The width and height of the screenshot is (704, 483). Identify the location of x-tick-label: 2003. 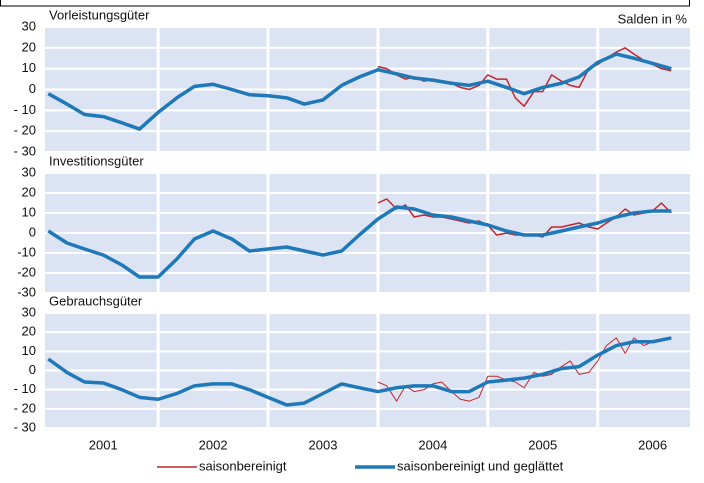
(323, 444).